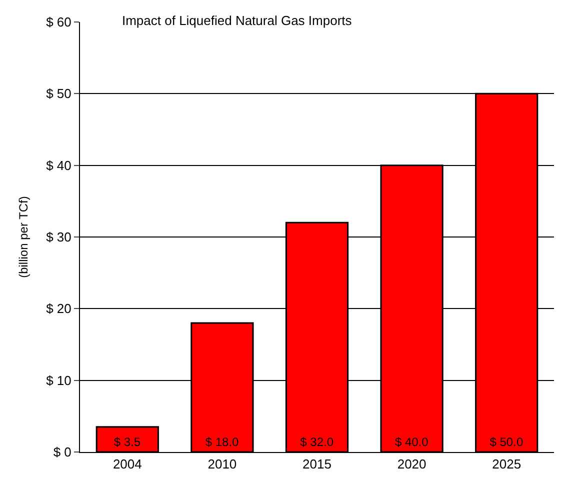  Describe the element at coordinates (411, 442) in the screenshot. I see `data-label: $ 40.0` at that location.